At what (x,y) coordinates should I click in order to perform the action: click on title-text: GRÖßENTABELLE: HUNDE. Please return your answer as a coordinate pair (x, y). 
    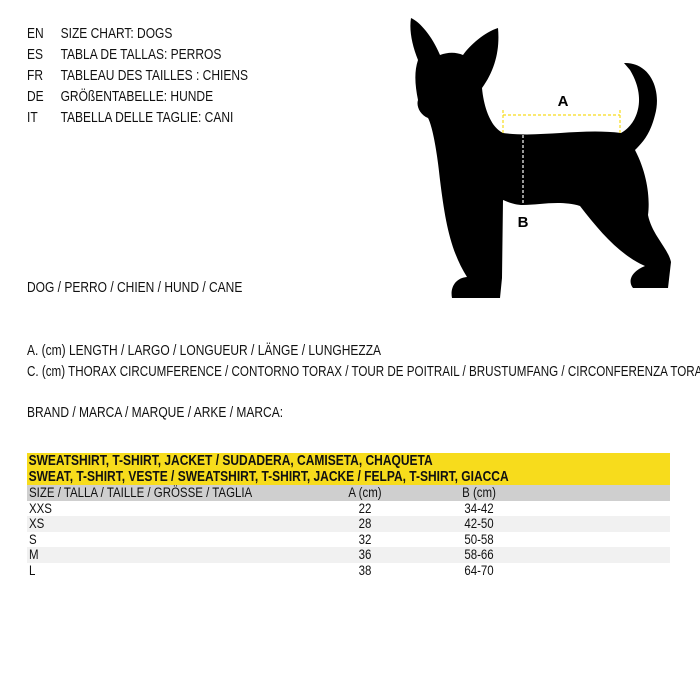
    Looking at the image, I should click on (137, 96).